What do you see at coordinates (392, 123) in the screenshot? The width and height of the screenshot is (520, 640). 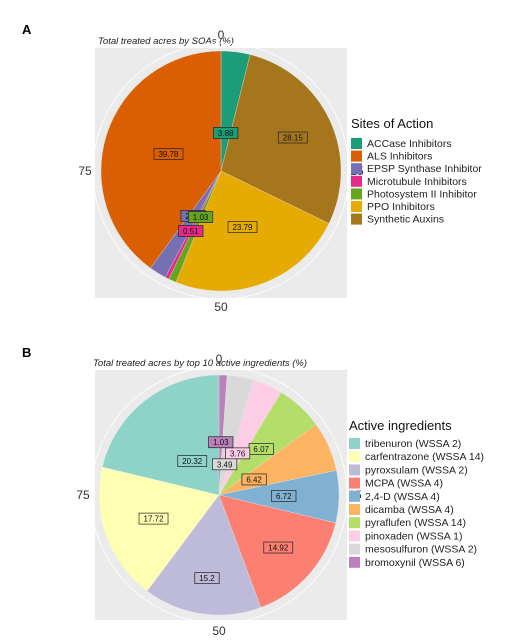 I see `legend-title: Sites of Action` at bounding box center [392, 123].